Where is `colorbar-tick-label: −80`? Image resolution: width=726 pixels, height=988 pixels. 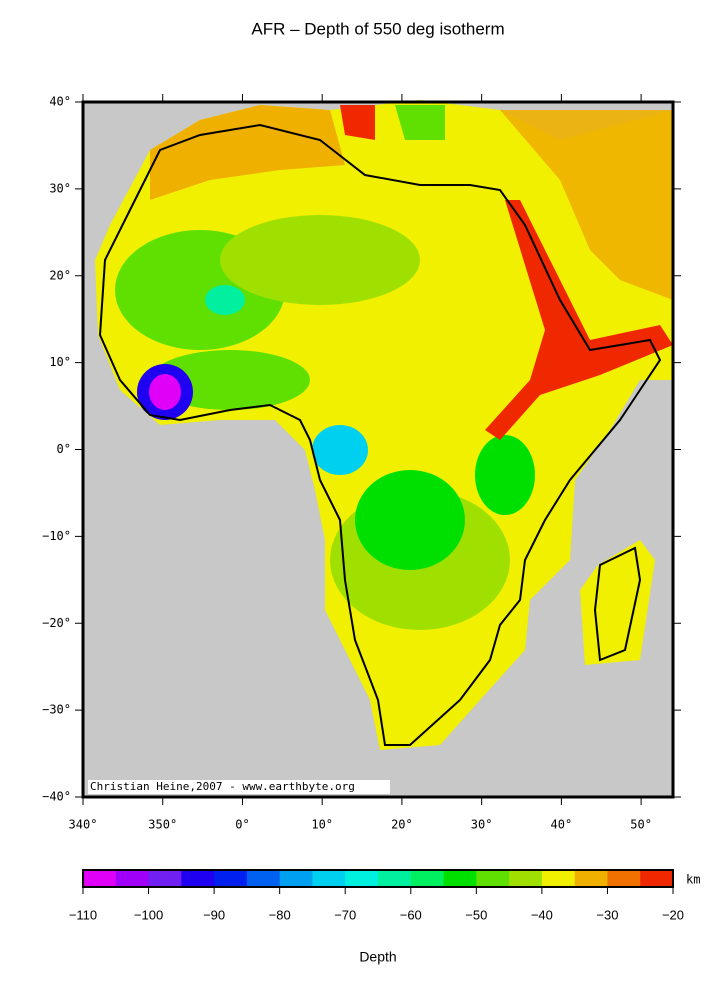
colorbar-tick-label: −80 is located at coordinates (280, 914).